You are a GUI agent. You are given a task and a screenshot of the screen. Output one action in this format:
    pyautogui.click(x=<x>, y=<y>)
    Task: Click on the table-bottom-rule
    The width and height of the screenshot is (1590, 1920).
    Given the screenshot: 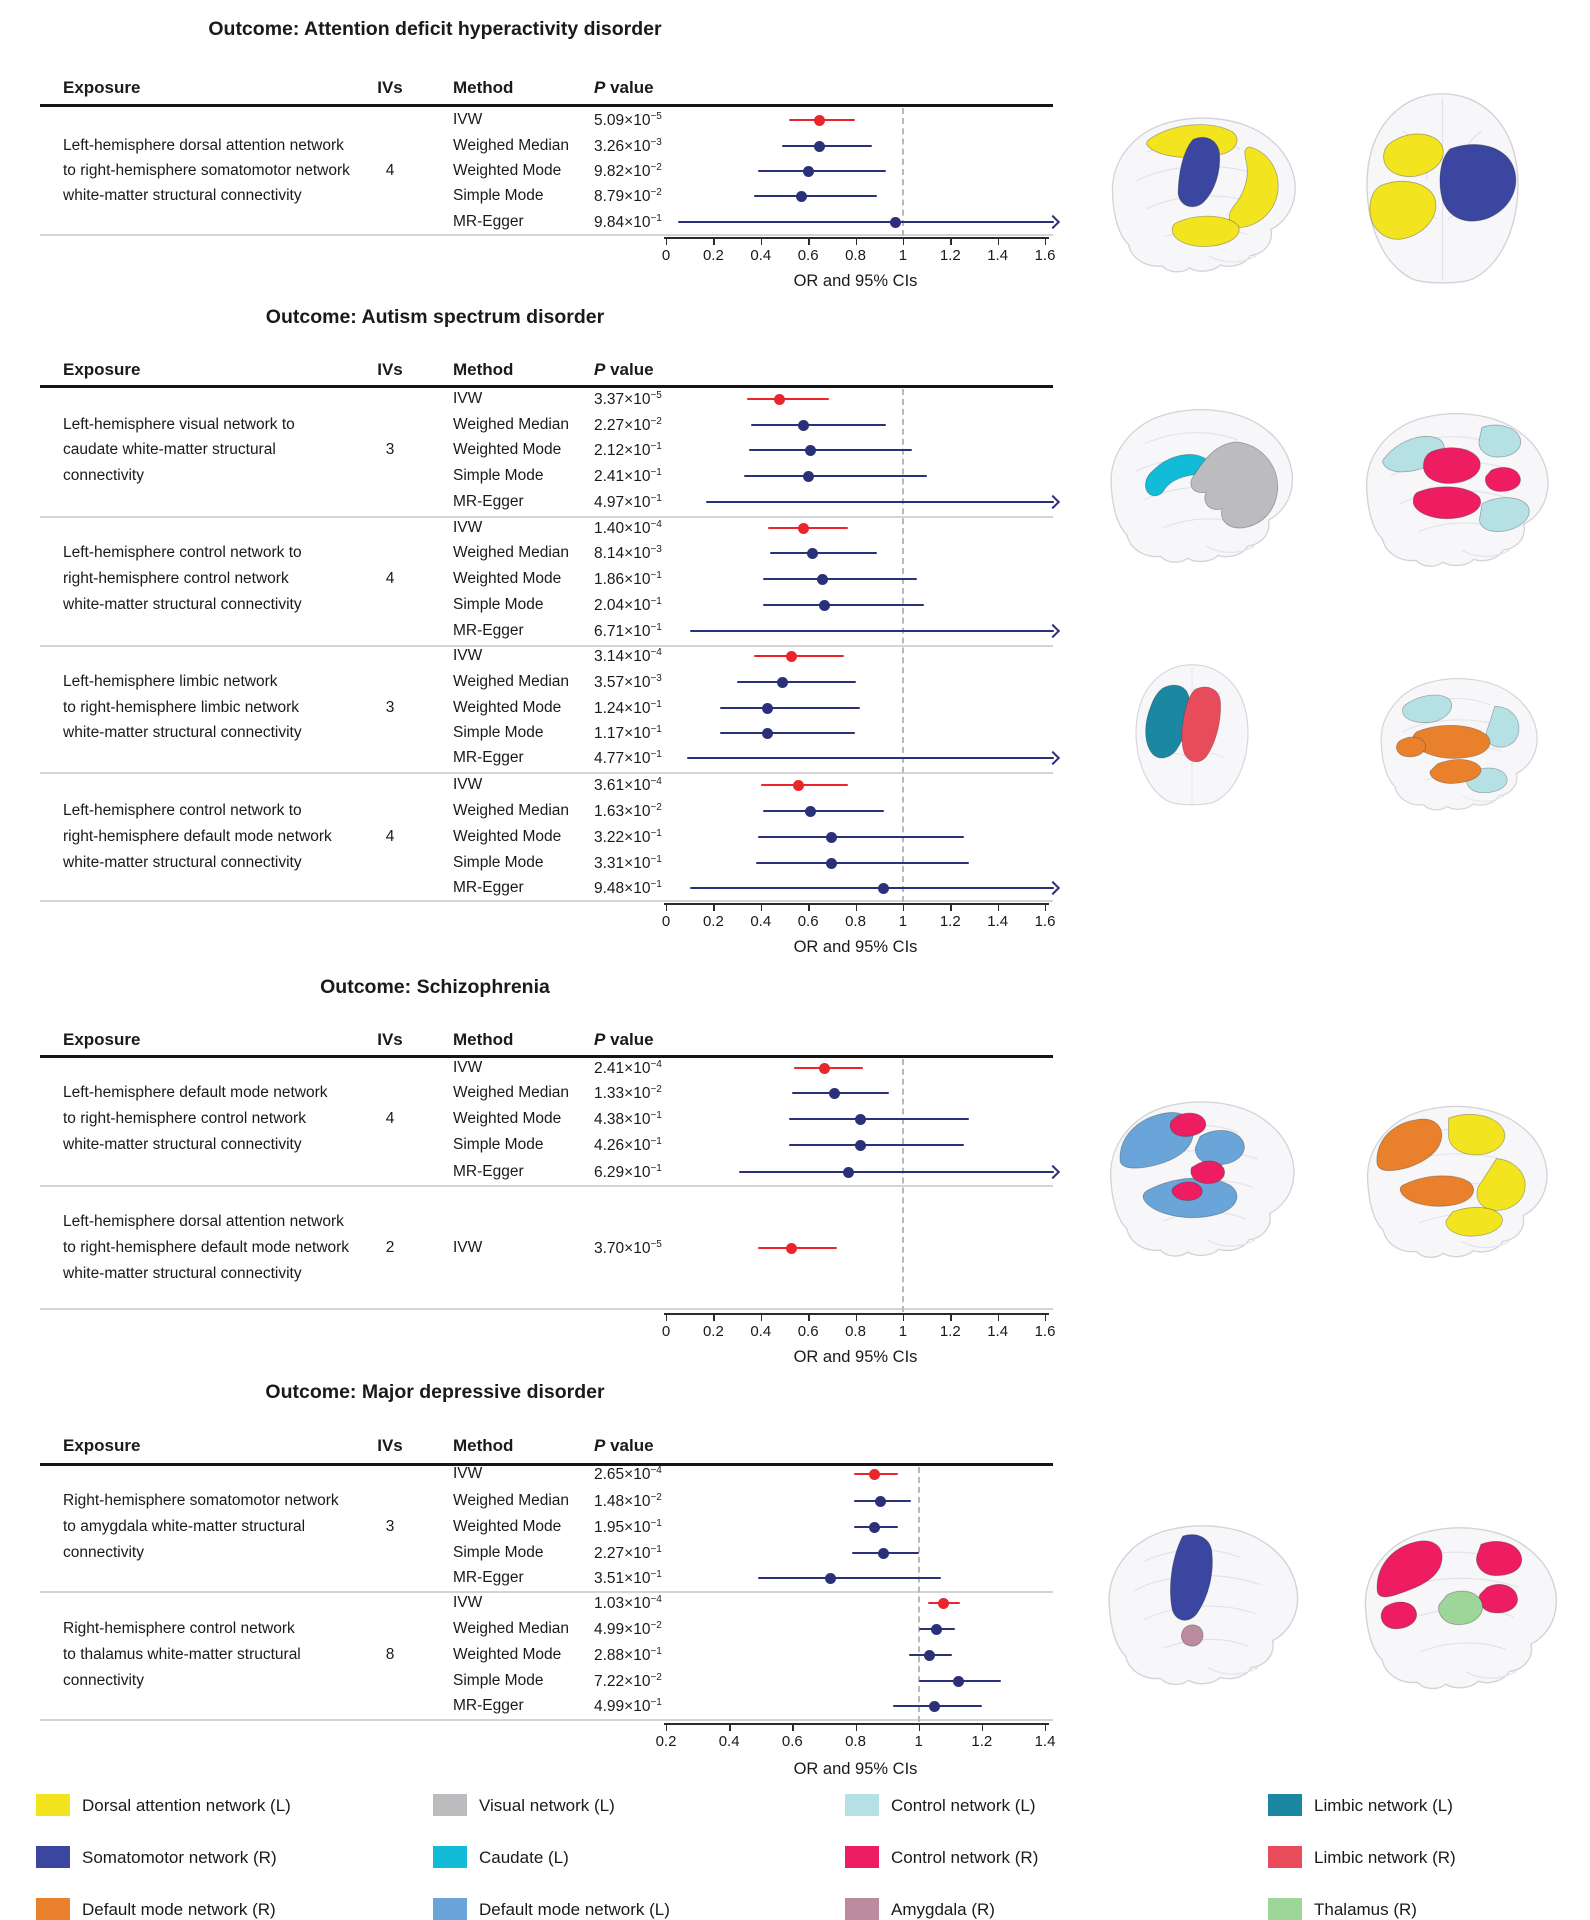 What is the action you would take?
    pyautogui.click(x=546, y=1720)
    